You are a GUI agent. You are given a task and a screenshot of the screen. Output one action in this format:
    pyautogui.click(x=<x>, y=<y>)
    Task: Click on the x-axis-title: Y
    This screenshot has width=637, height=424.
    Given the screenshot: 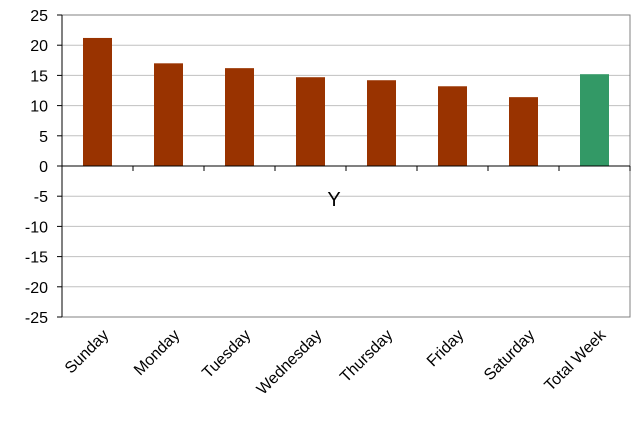 What is the action you would take?
    pyautogui.click(x=333, y=200)
    